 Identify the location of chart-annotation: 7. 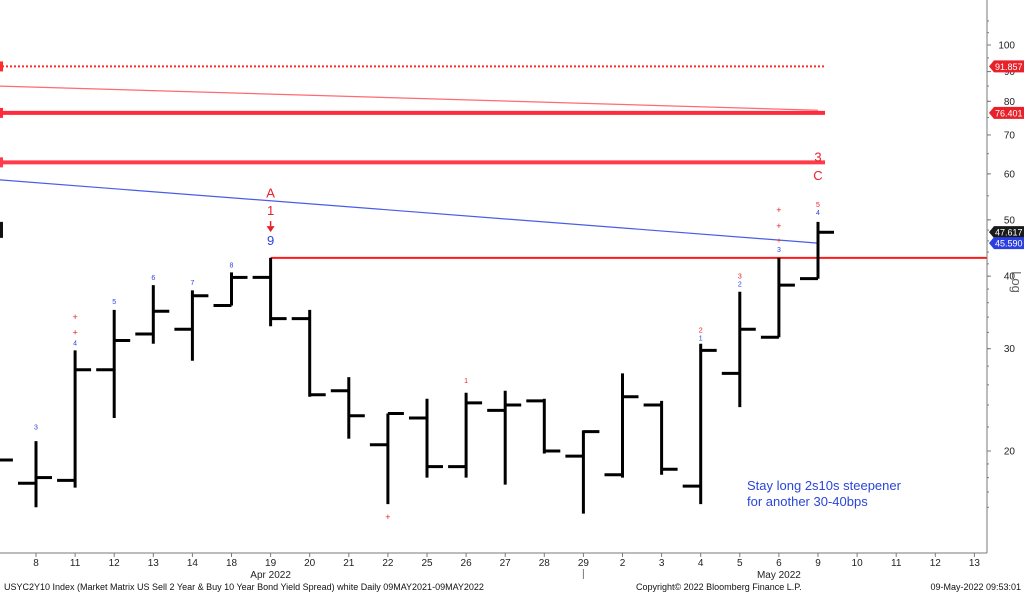
(192, 283).